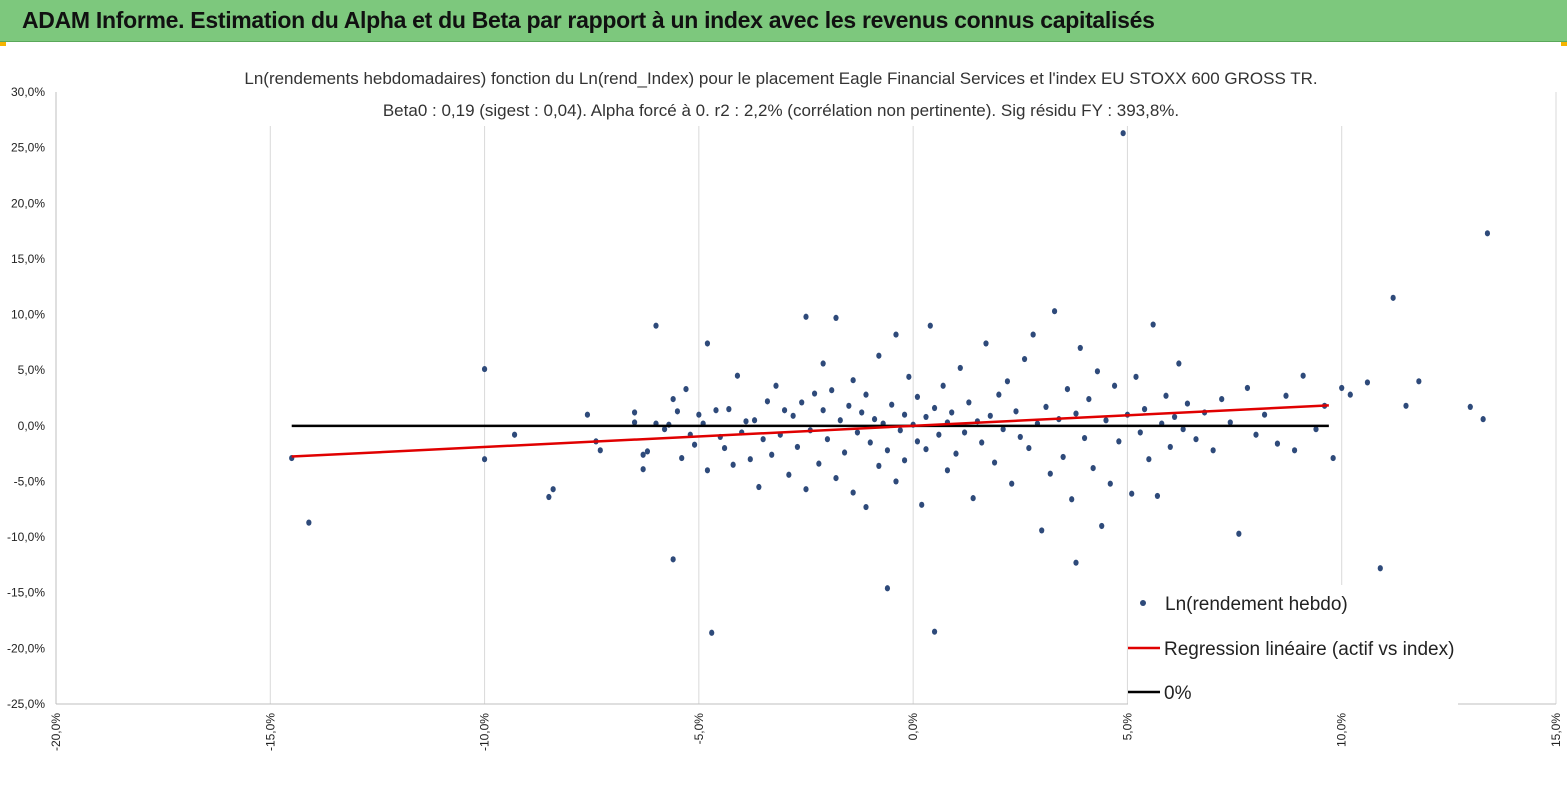 This screenshot has width=1567, height=787. I want to click on y-tick-label: 10,0%, so click(28, 315).